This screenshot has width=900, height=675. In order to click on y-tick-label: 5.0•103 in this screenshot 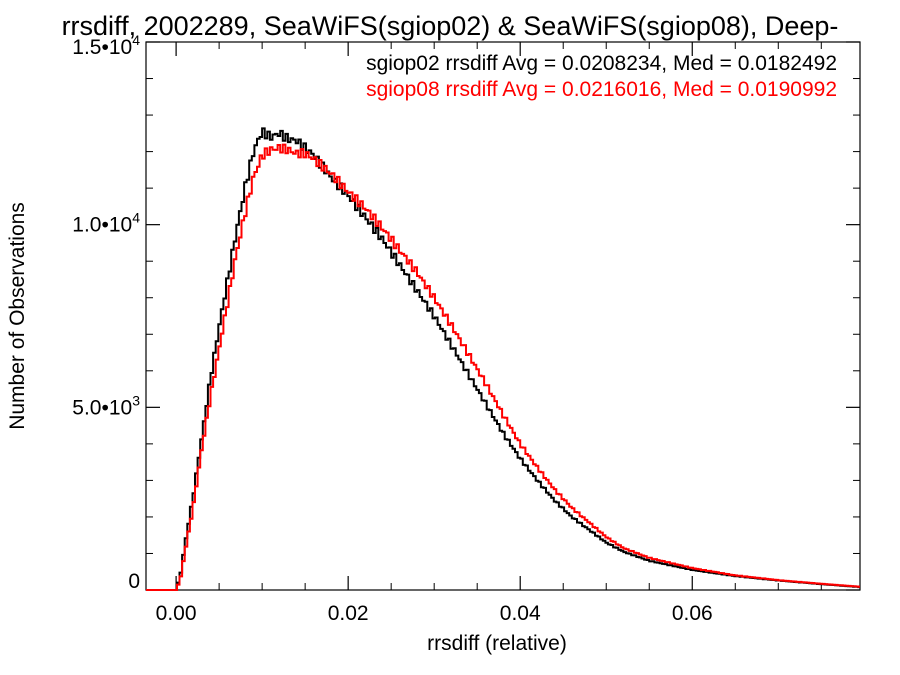, I will do `click(106, 405)`.